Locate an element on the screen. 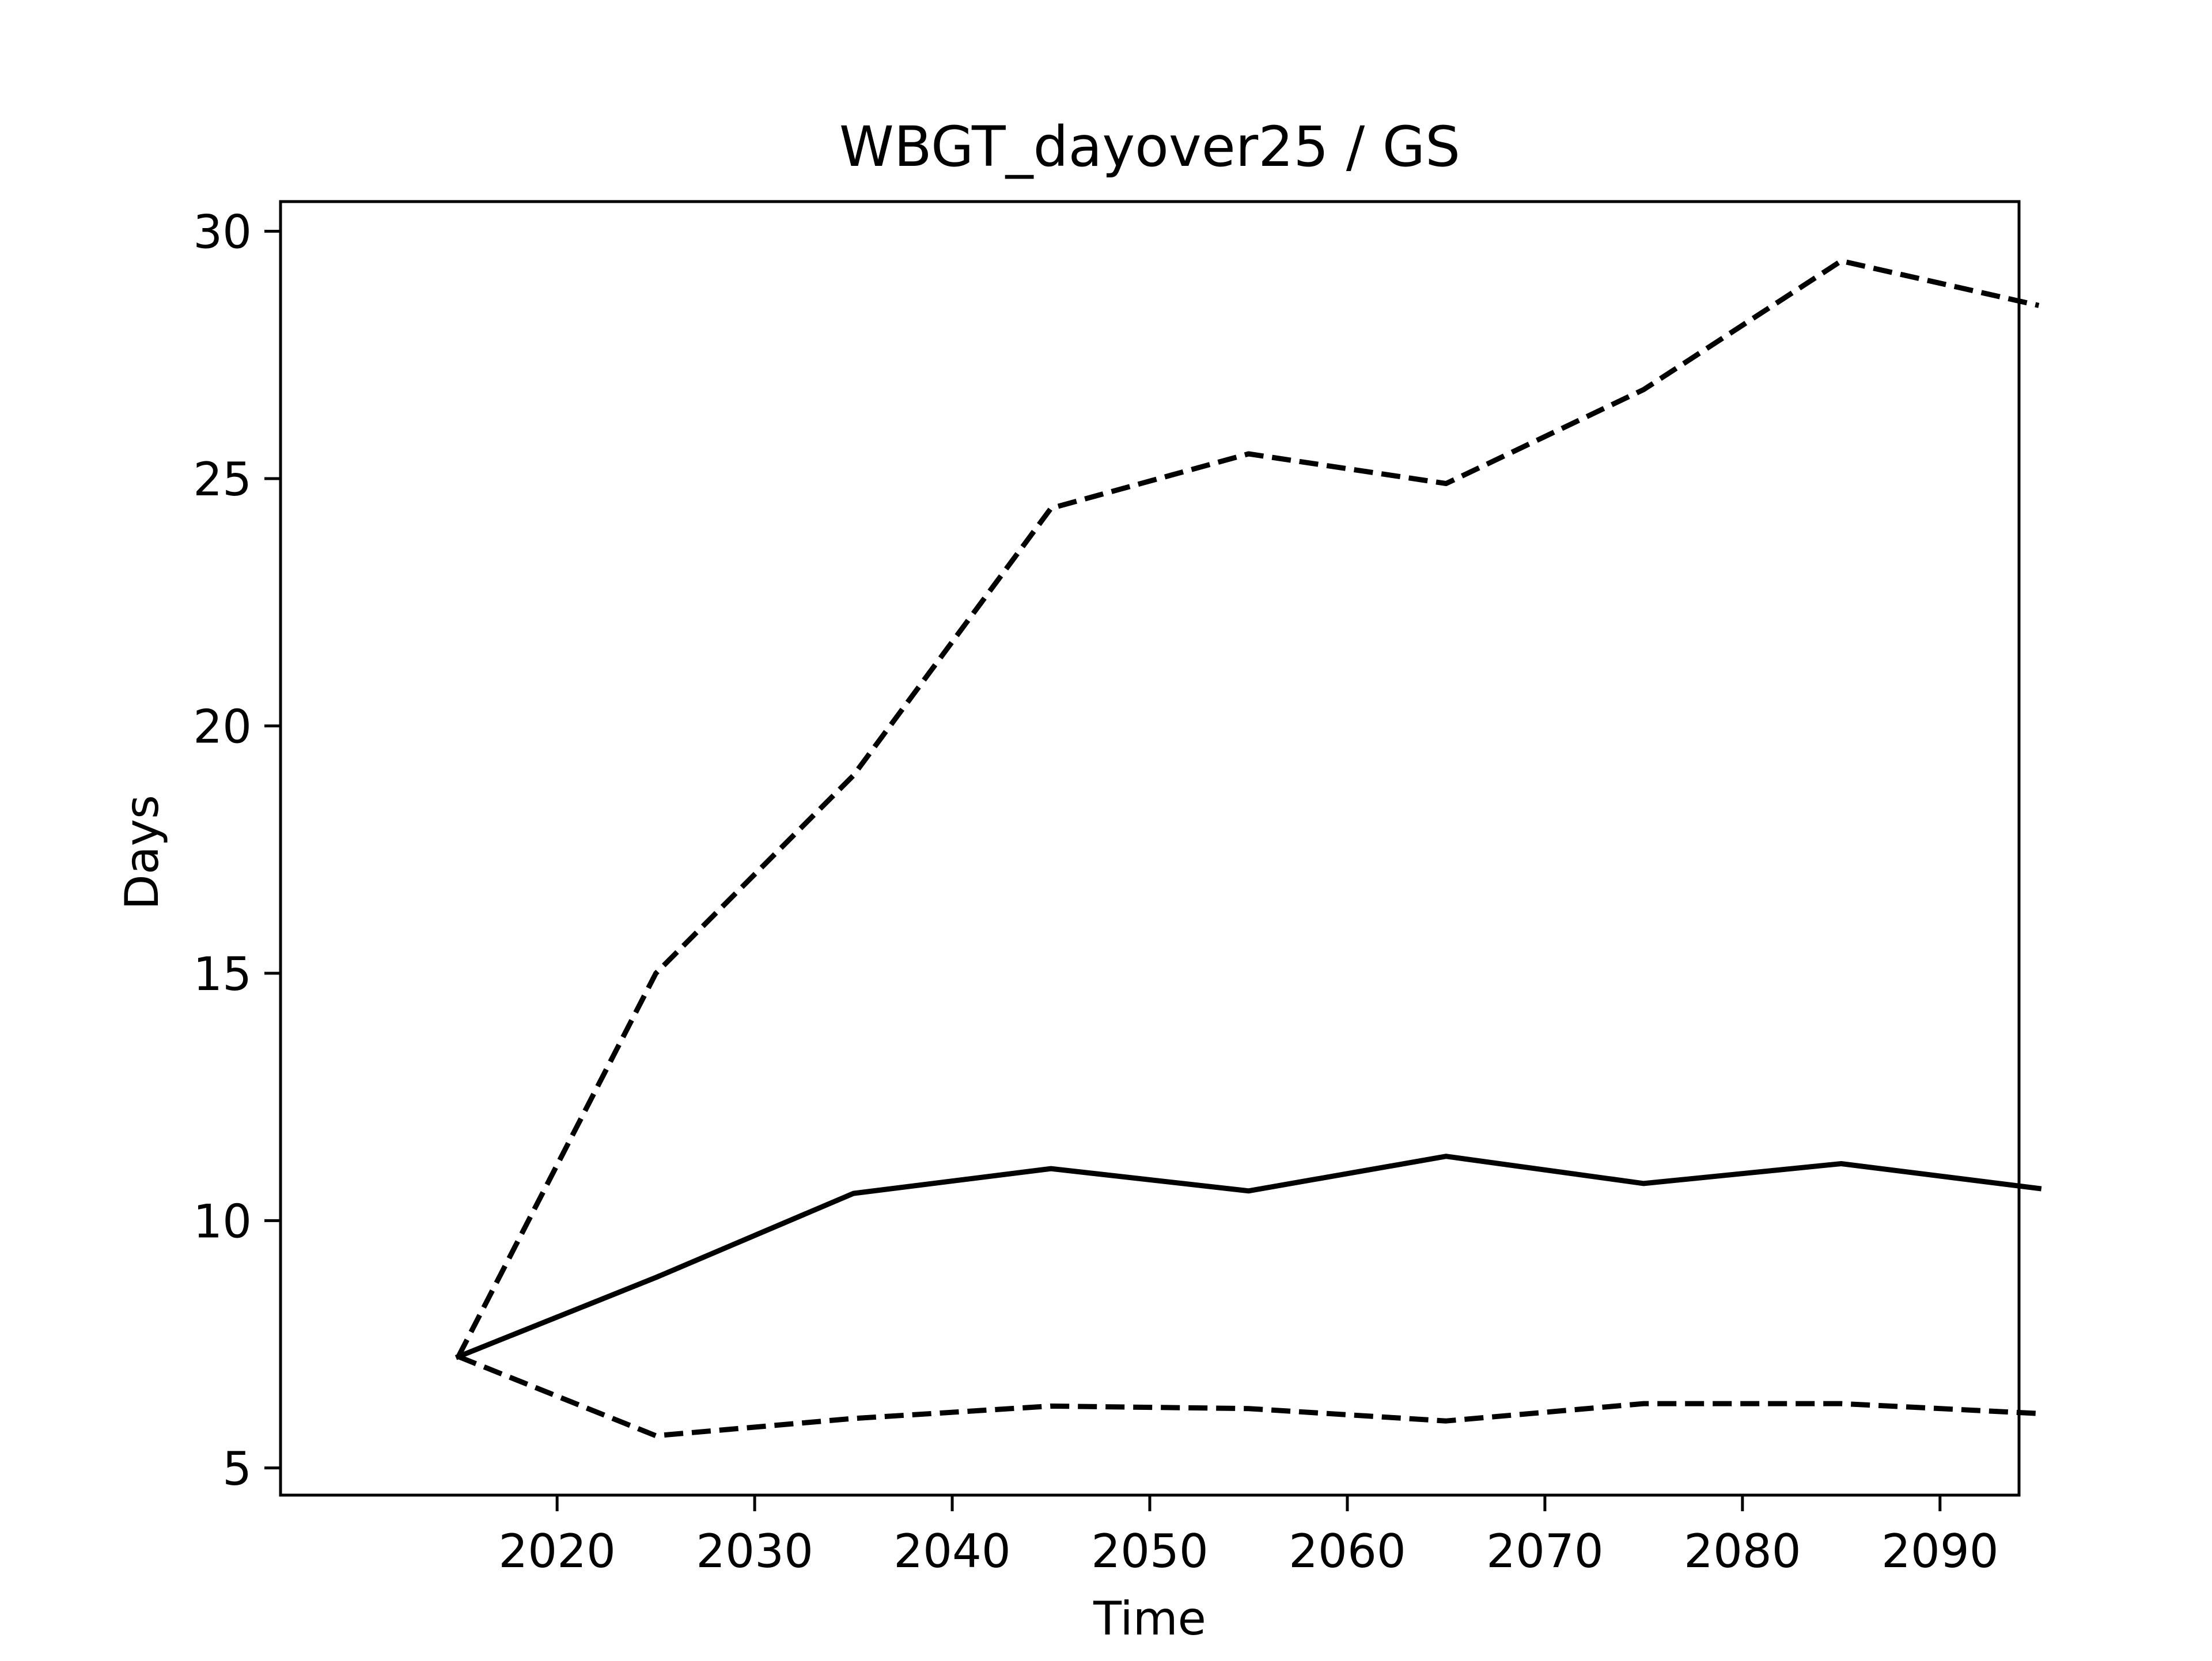 The height and width of the screenshot is (1661, 2212). x-tick-label: 2060 is located at coordinates (1347, 1551).